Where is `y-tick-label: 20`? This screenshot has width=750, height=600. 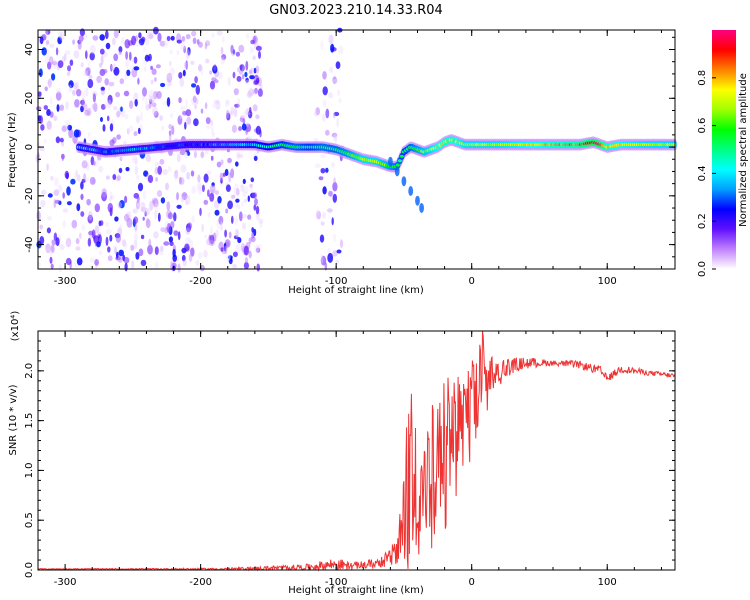
y-tick-label: 20 is located at coordinates (29, 98).